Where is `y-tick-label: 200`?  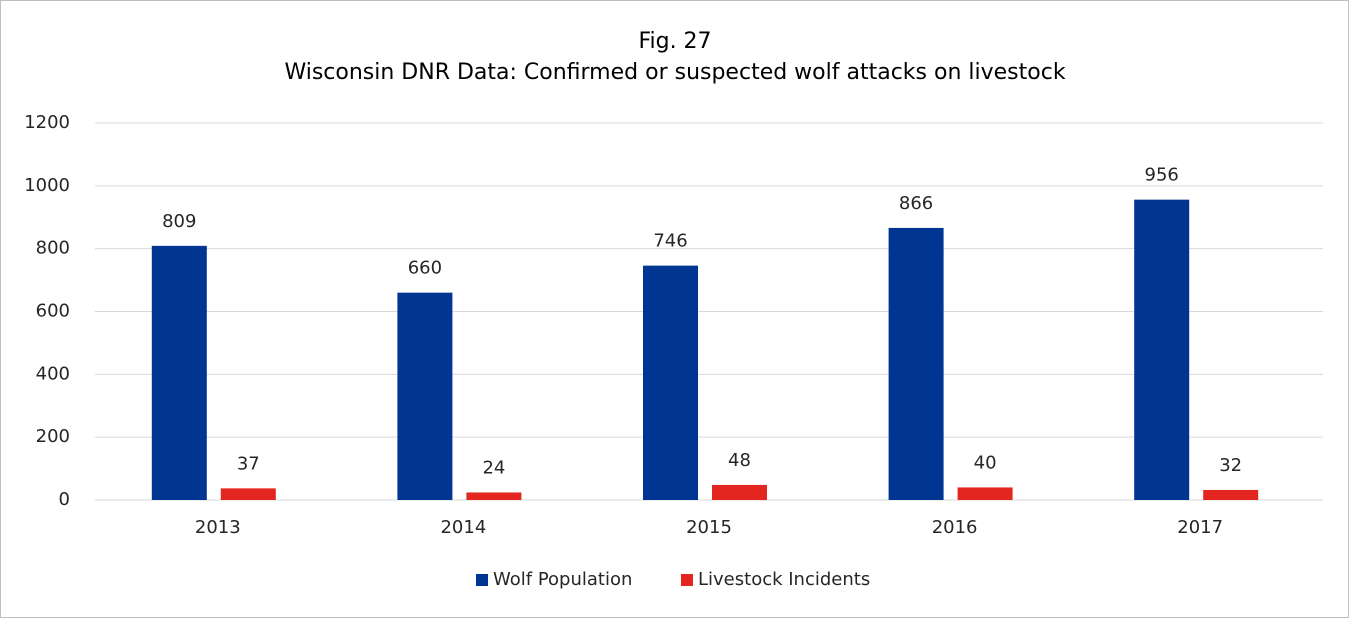
y-tick-label: 200 is located at coordinates (53, 436).